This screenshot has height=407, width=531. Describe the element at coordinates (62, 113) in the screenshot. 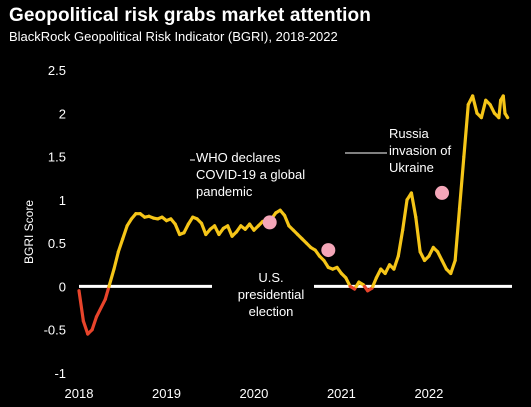

I see `y-tick-label: 2` at that location.